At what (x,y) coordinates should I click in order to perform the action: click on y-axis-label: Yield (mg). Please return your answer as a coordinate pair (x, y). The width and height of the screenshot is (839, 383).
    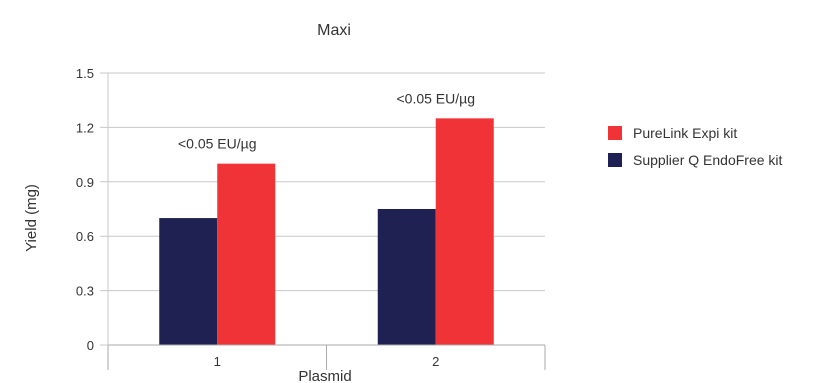
    Looking at the image, I should click on (31, 218).